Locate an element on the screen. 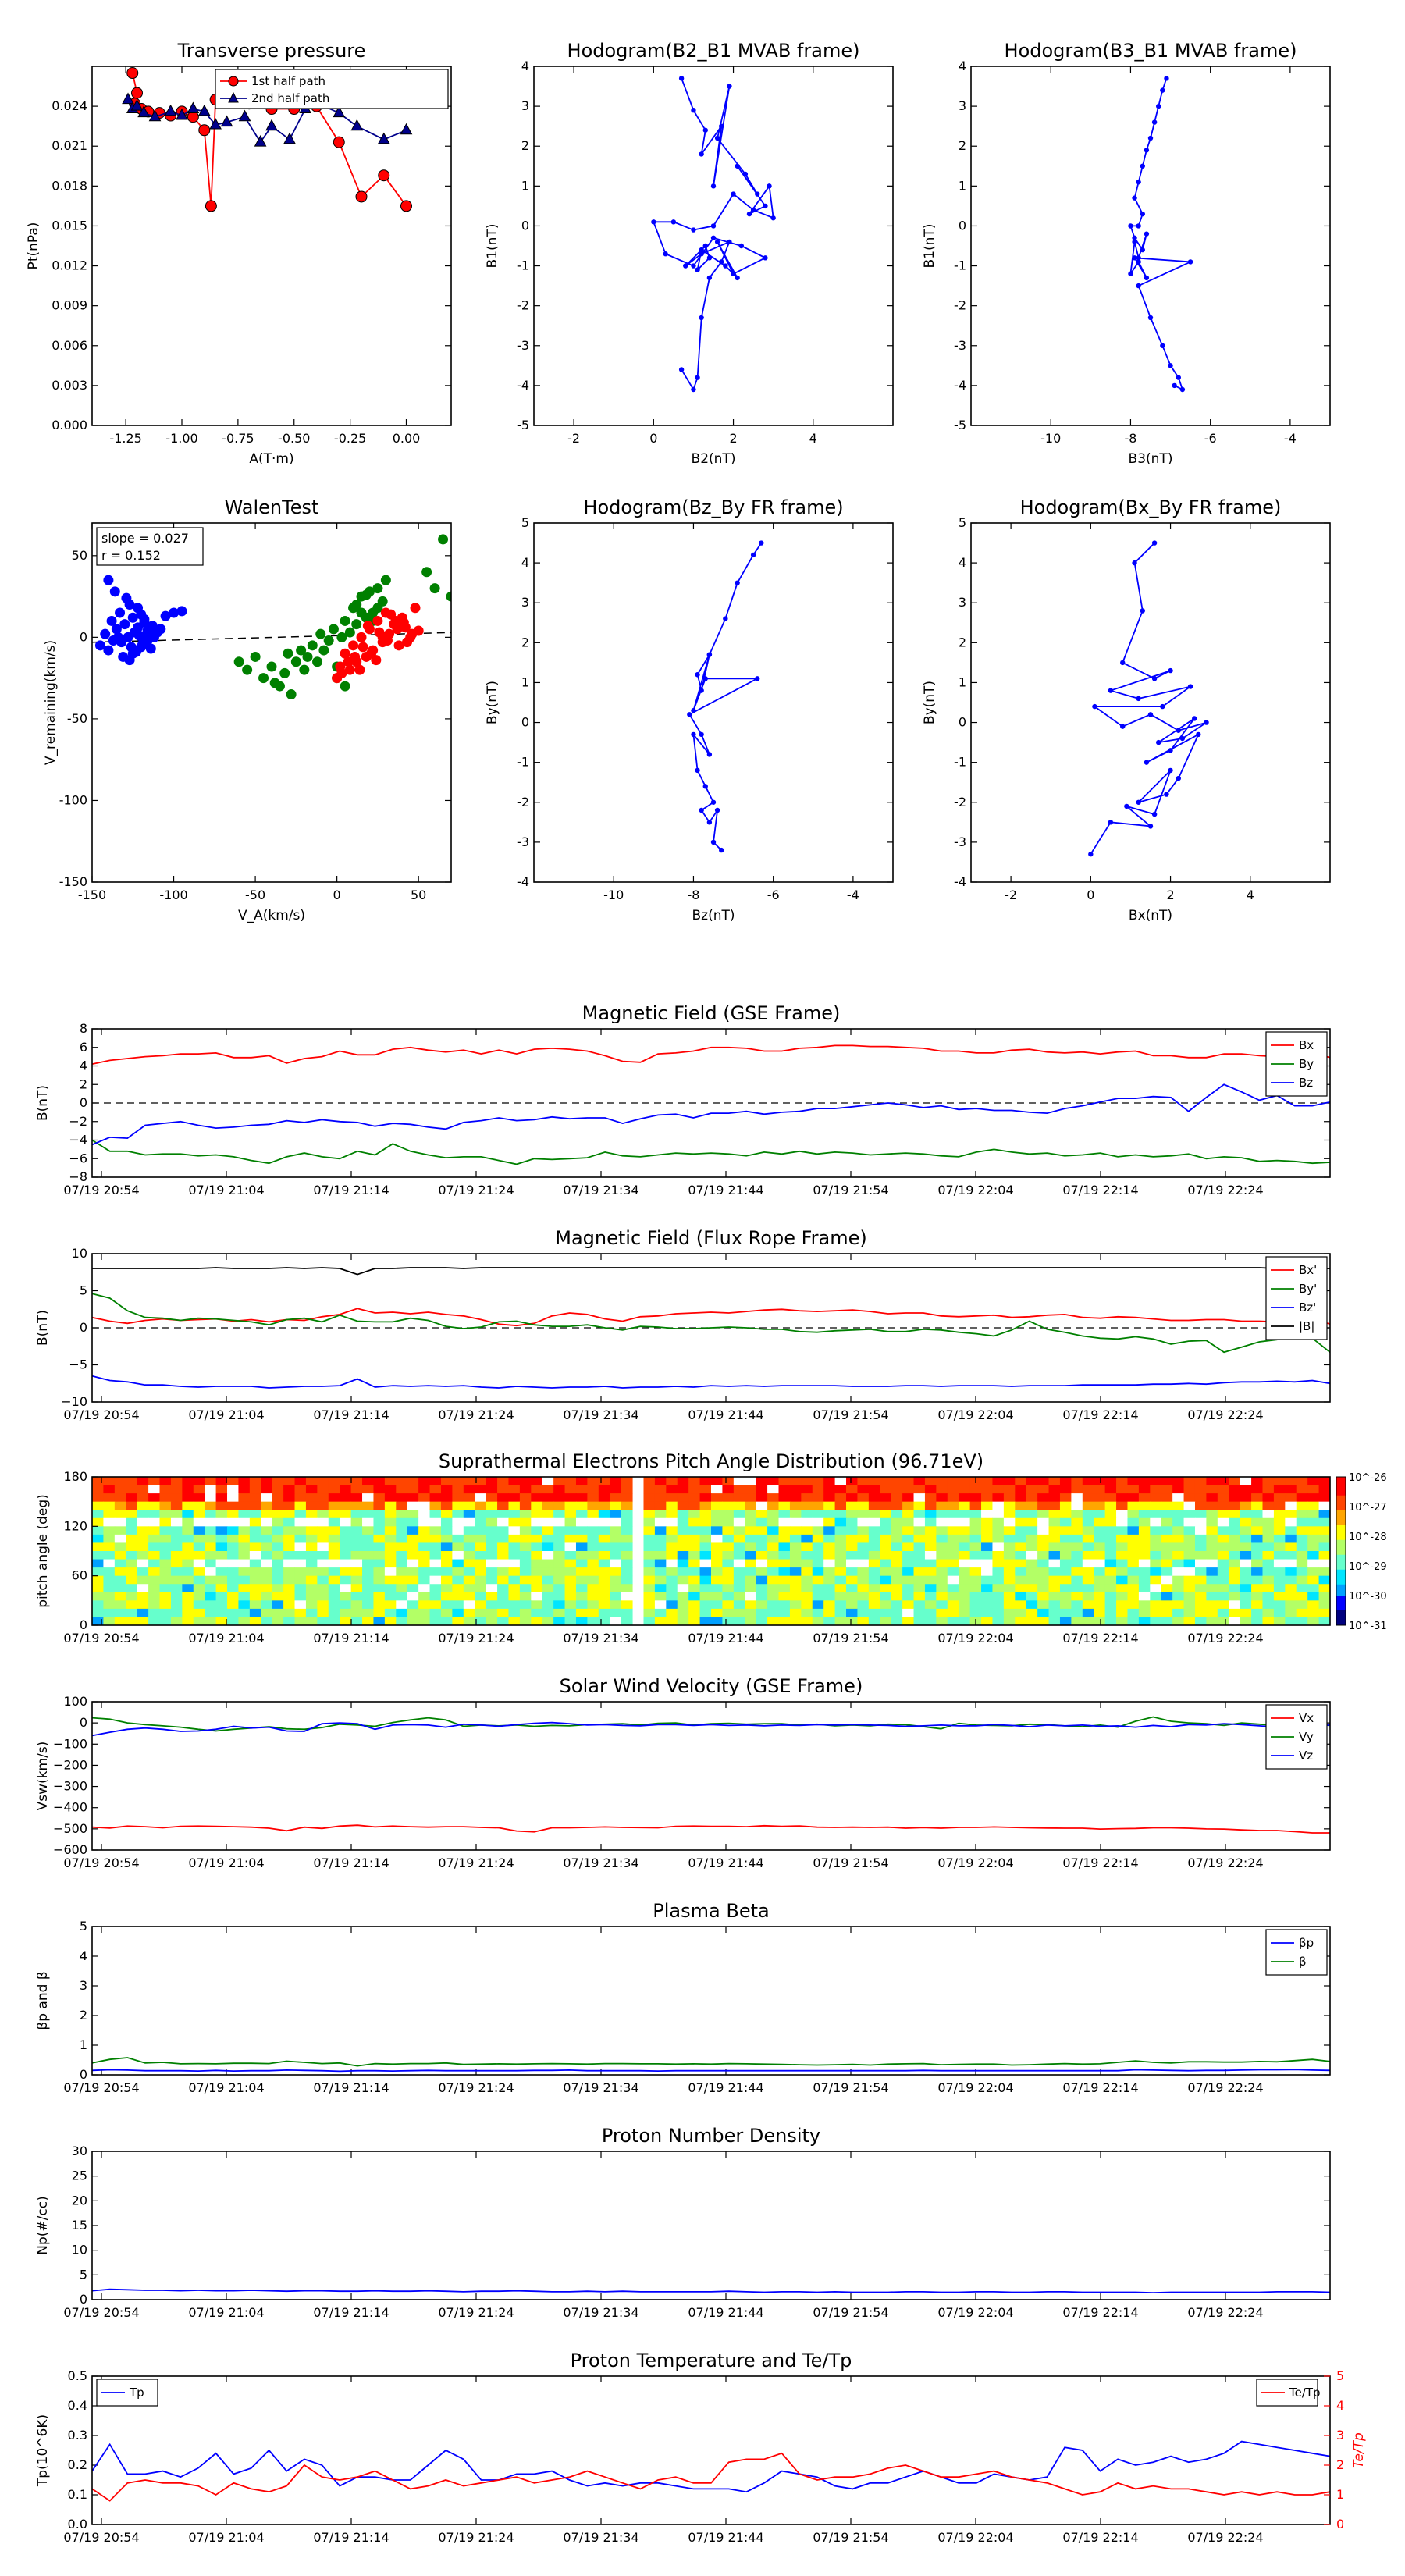  axes-frame is located at coordinates (711, 1776).